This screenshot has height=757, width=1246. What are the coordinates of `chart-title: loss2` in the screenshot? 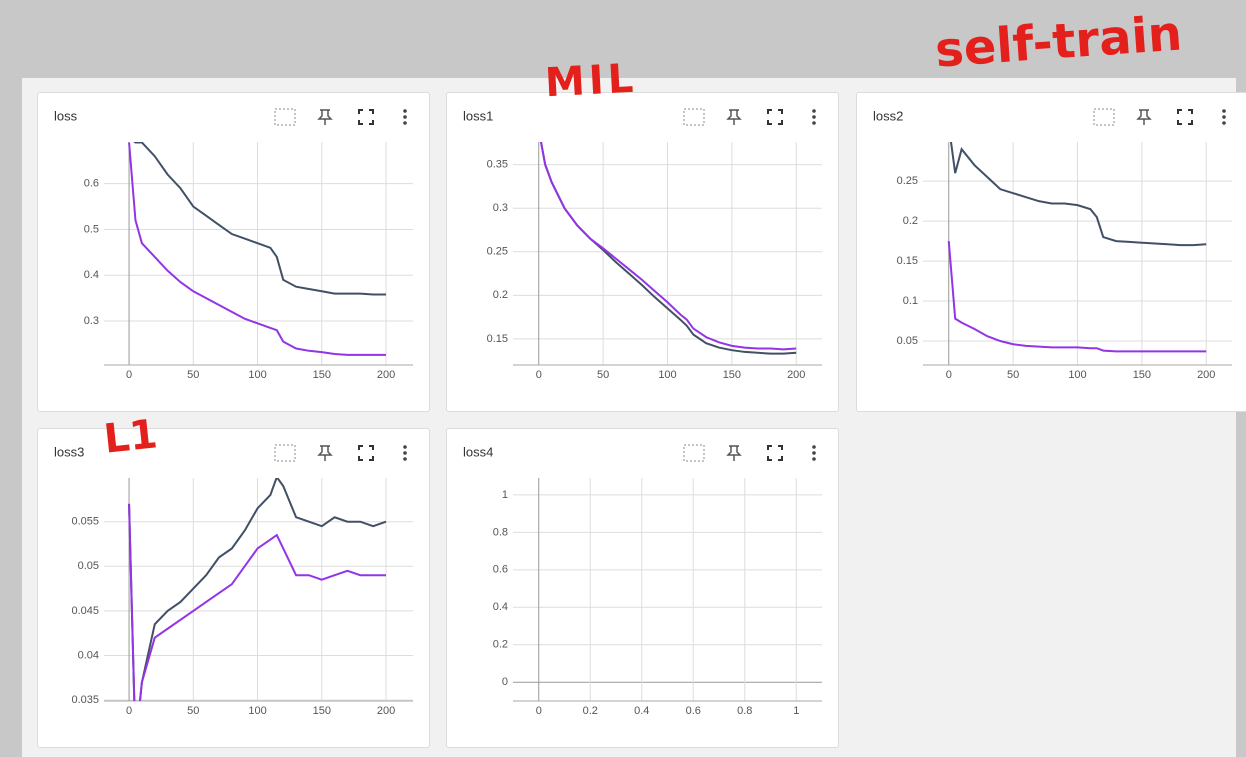 It's located at (888, 115).